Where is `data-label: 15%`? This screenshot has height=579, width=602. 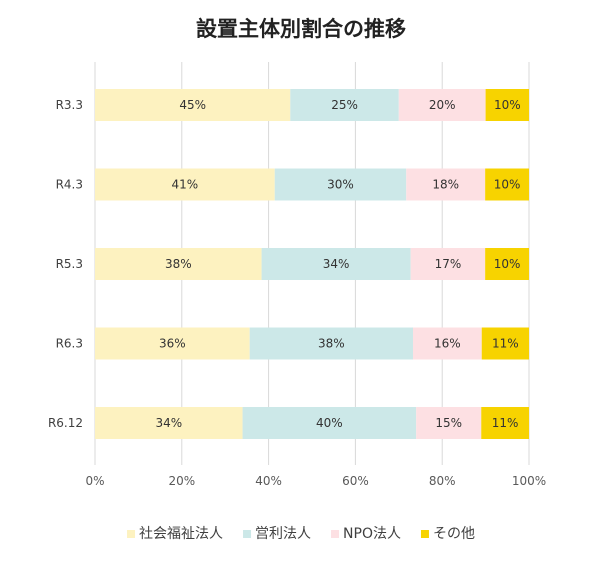
data-label: 15% is located at coordinates (448, 423).